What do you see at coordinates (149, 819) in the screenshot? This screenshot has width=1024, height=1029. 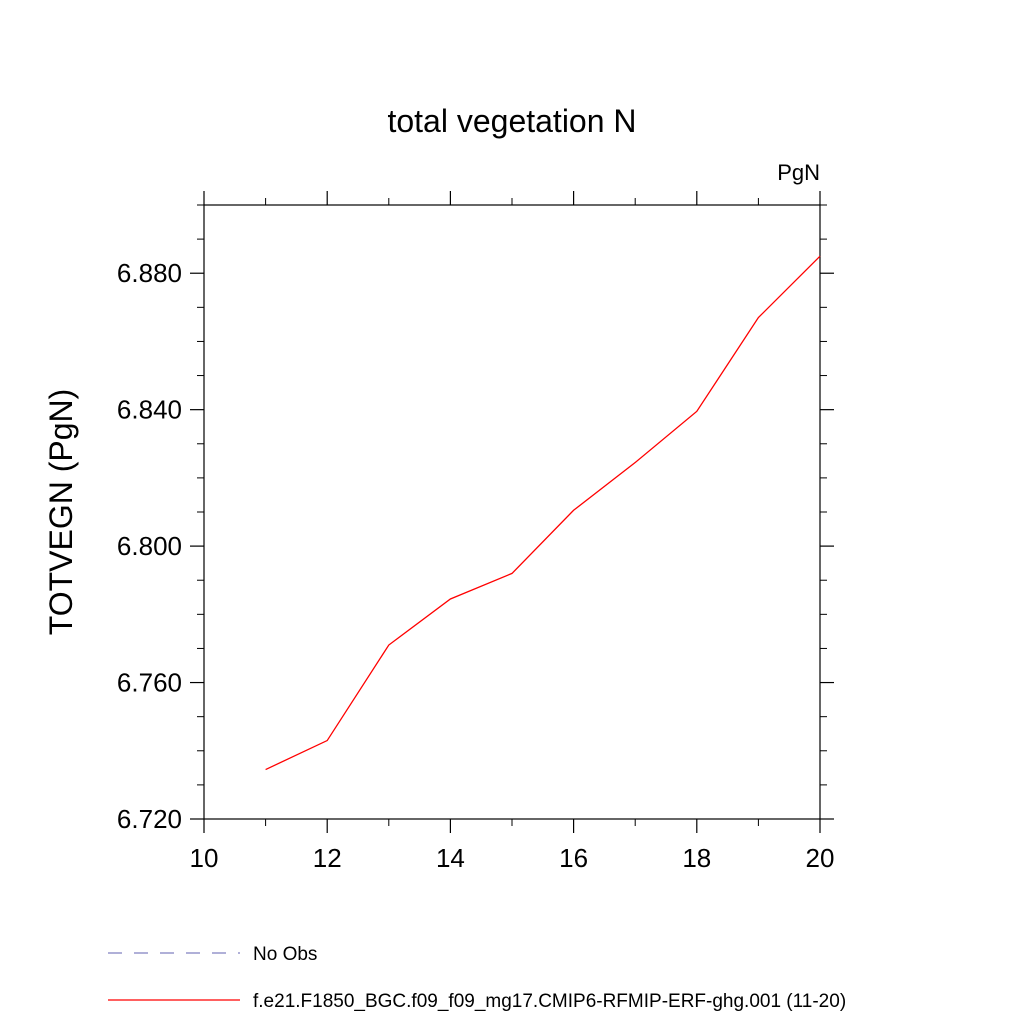 I see `y-tick-label: 6.720` at bounding box center [149, 819].